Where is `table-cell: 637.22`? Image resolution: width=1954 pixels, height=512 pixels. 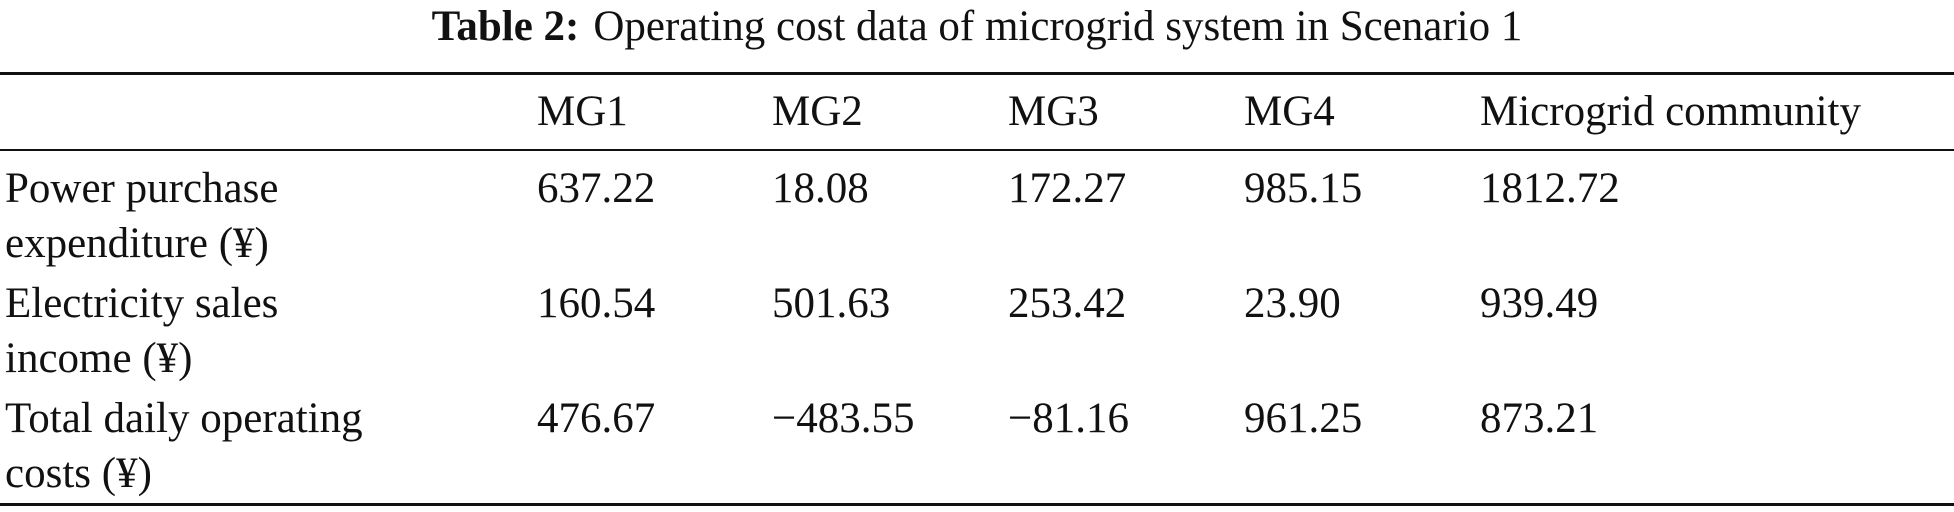
table-cell: 637.22 is located at coordinates (596, 188).